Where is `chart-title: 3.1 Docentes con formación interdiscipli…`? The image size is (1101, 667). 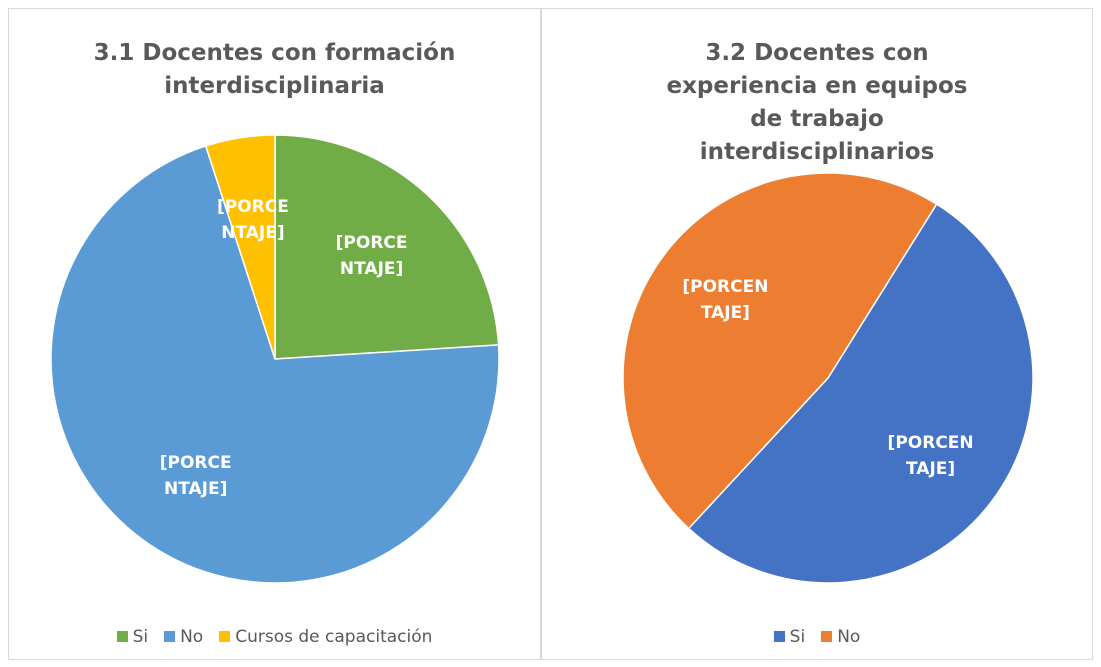 chart-title: 3.1 Docentes con formación interdiscipli… is located at coordinates (274, 69).